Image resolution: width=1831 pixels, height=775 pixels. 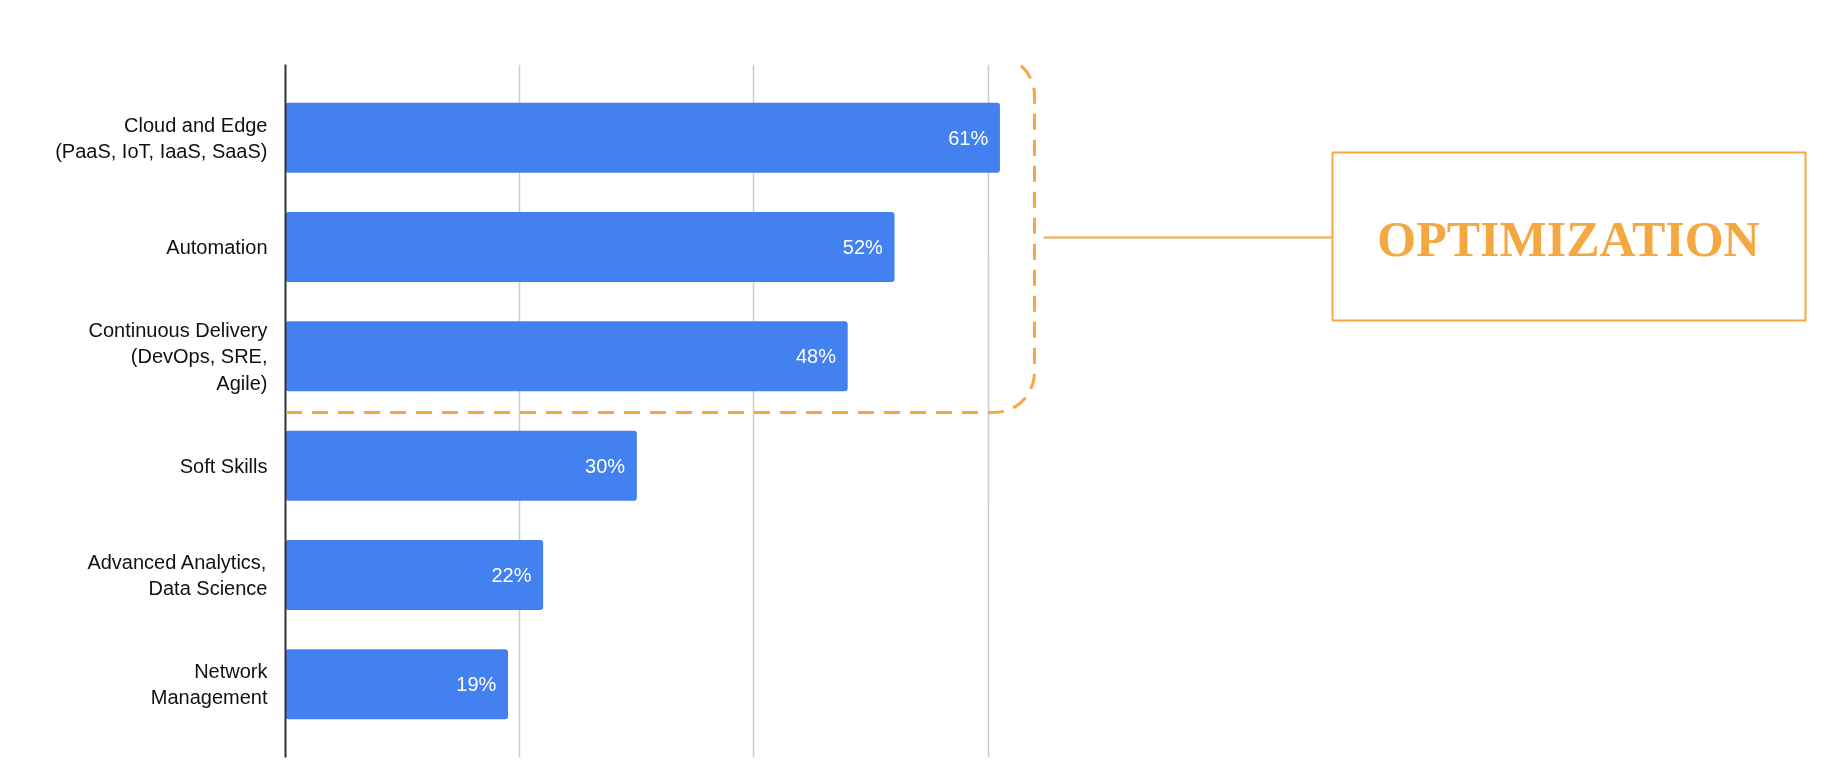 What do you see at coordinates (863, 247) in the screenshot?
I see `data-label: 52%` at bounding box center [863, 247].